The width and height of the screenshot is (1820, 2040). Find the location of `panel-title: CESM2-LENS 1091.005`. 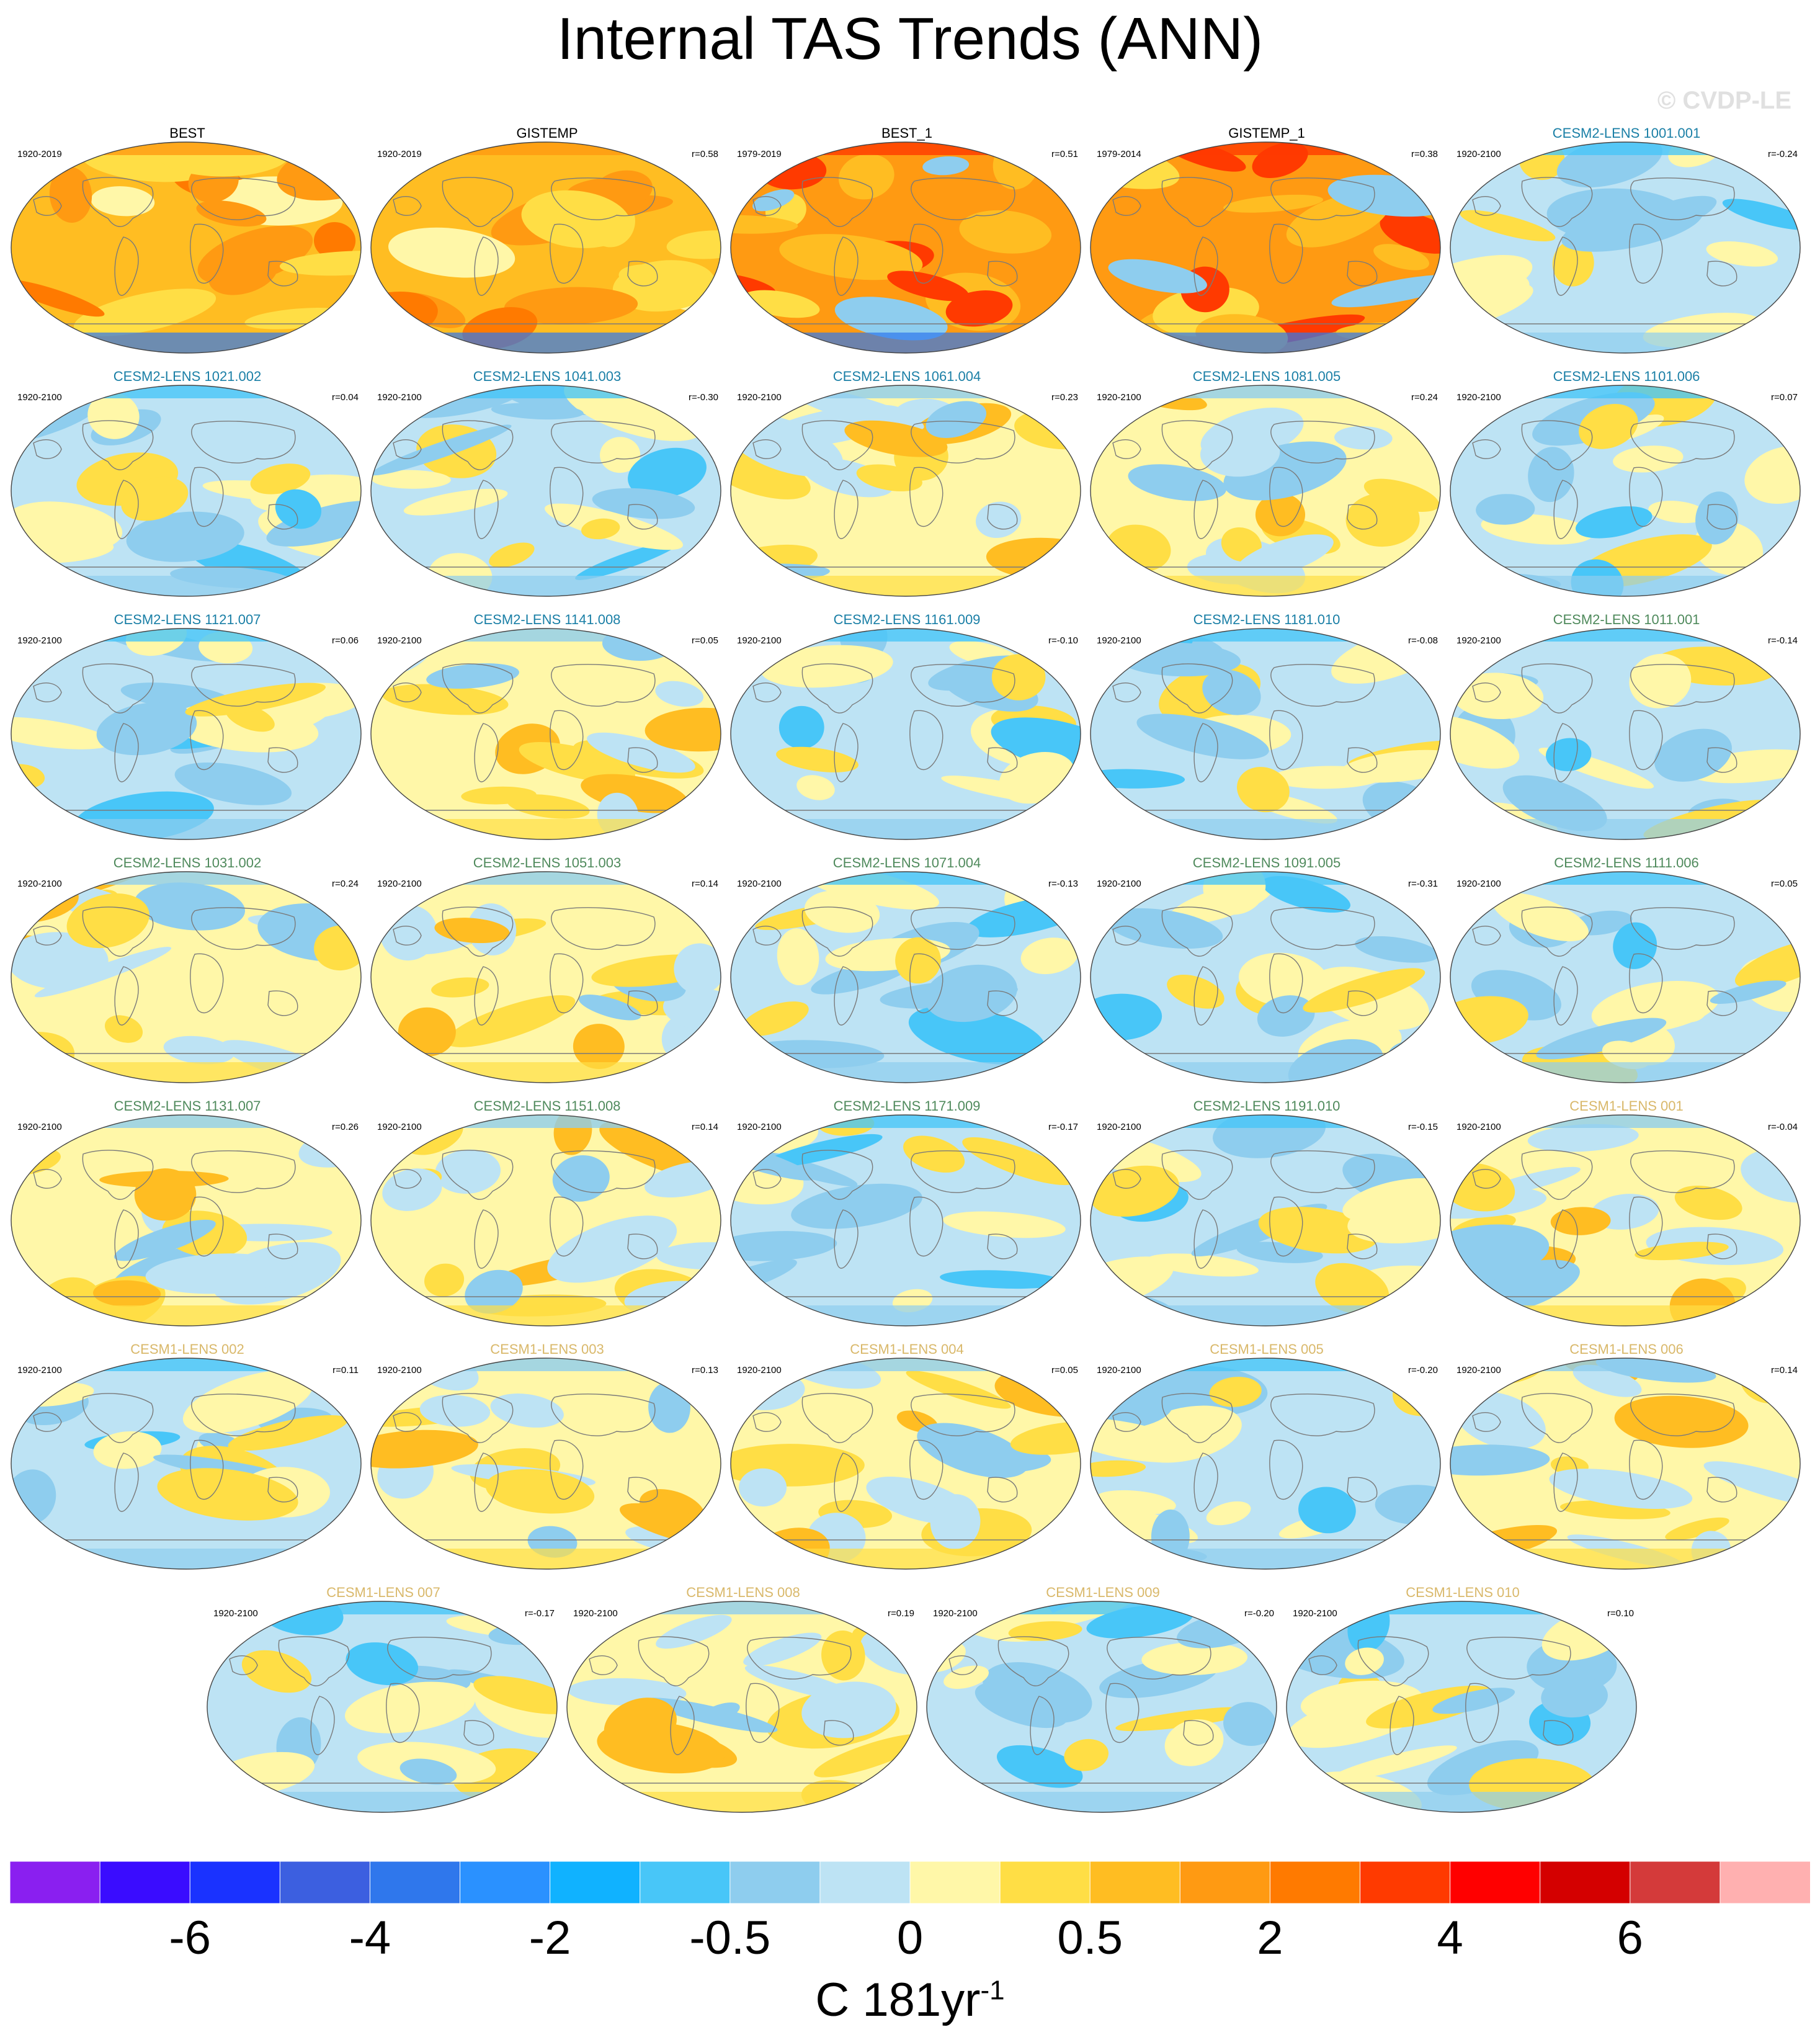

panel-title: CESM2-LENS 1091.005 is located at coordinates (1266, 863).